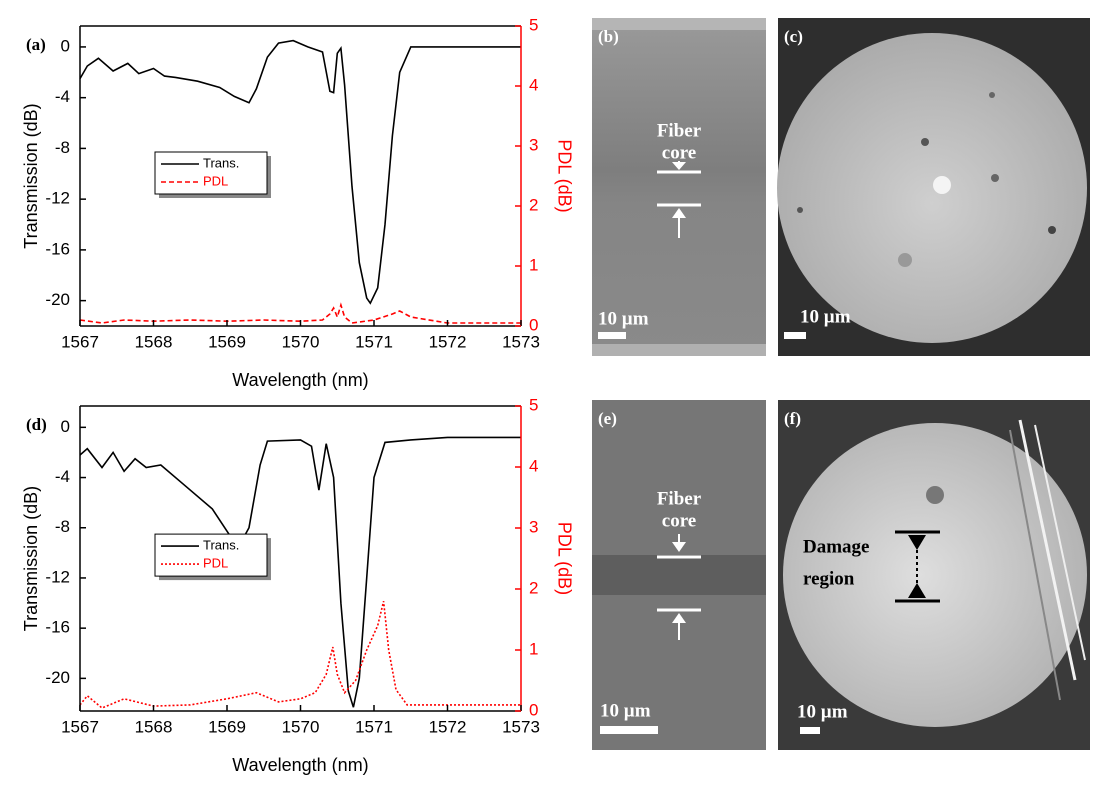  What do you see at coordinates (934, 575) in the screenshot?
I see `micrograph-f: (f) Damage region 10 µm` at bounding box center [934, 575].